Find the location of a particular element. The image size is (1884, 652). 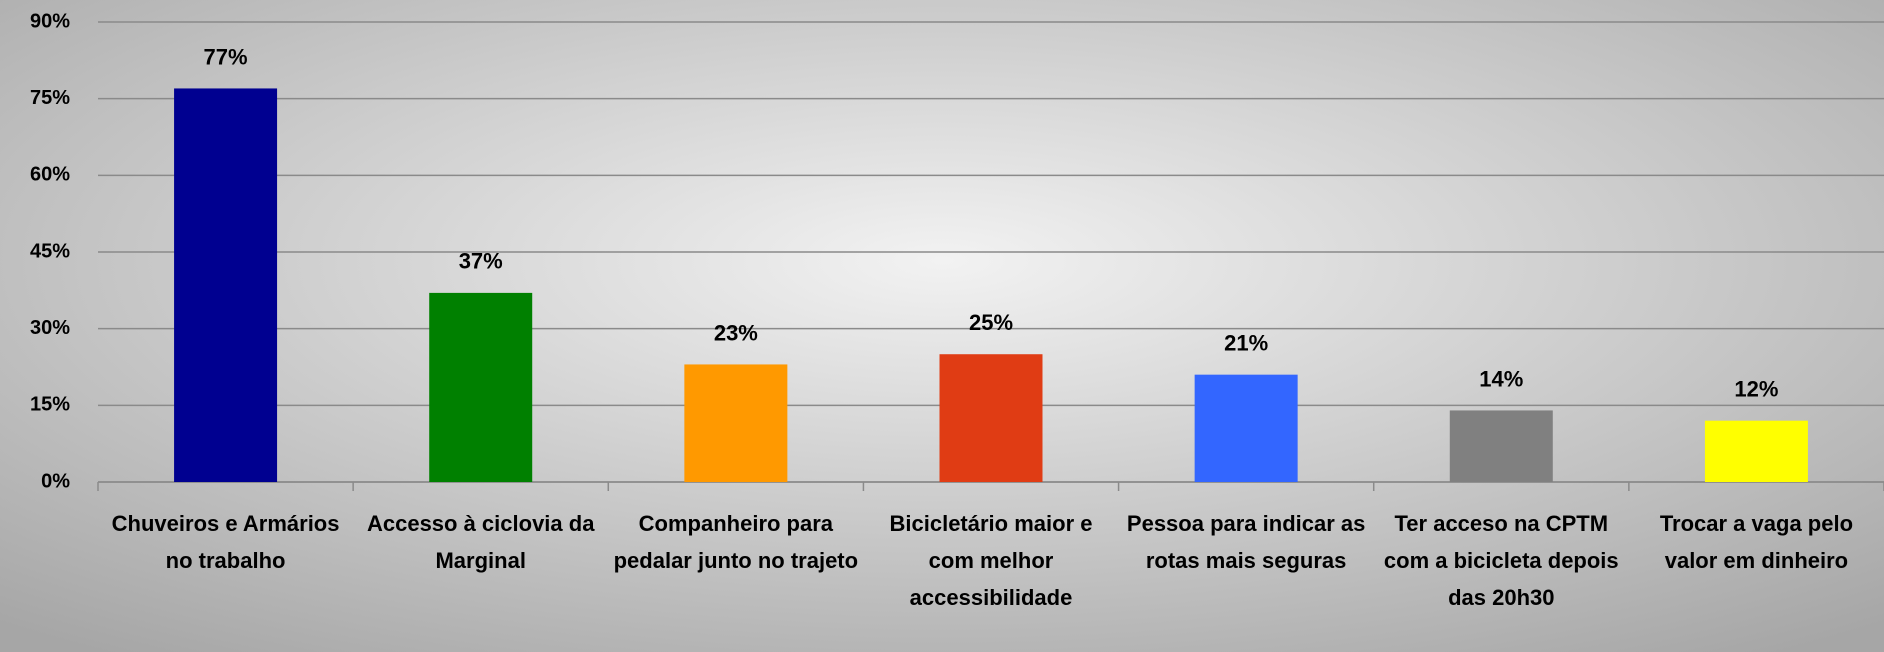

y-tick-label: 30% is located at coordinates (50, 328).